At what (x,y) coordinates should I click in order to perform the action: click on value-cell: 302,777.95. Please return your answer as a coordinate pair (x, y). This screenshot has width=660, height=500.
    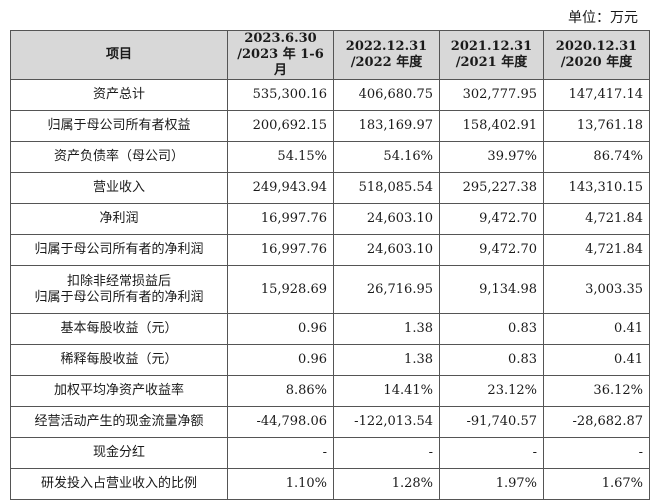
    Looking at the image, I should click on (491, 95).